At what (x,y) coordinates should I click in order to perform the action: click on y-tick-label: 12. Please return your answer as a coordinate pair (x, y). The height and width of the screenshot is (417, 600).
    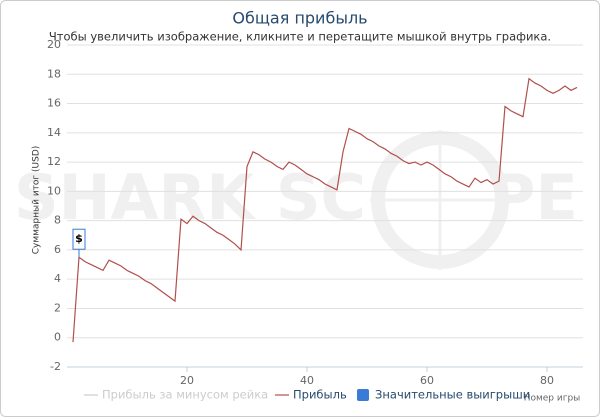
    Looking at the image, I should click on (54, 161).